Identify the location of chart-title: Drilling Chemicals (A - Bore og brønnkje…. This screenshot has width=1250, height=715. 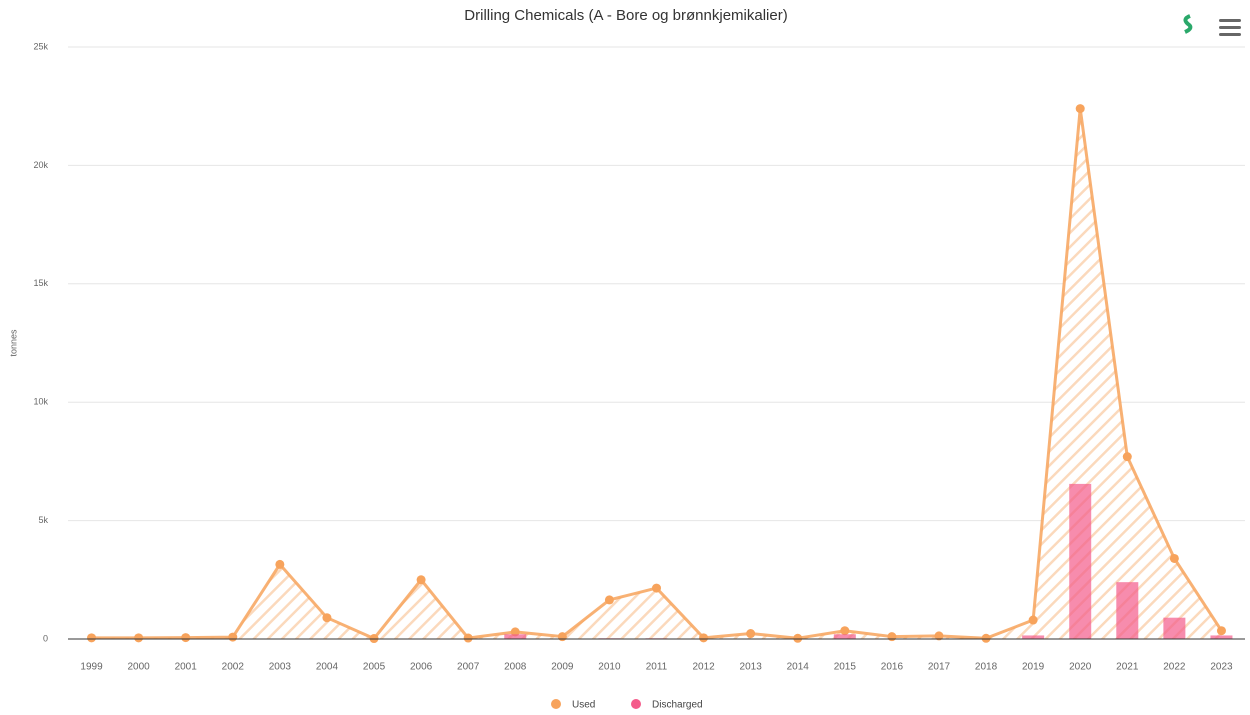
(625, 15).